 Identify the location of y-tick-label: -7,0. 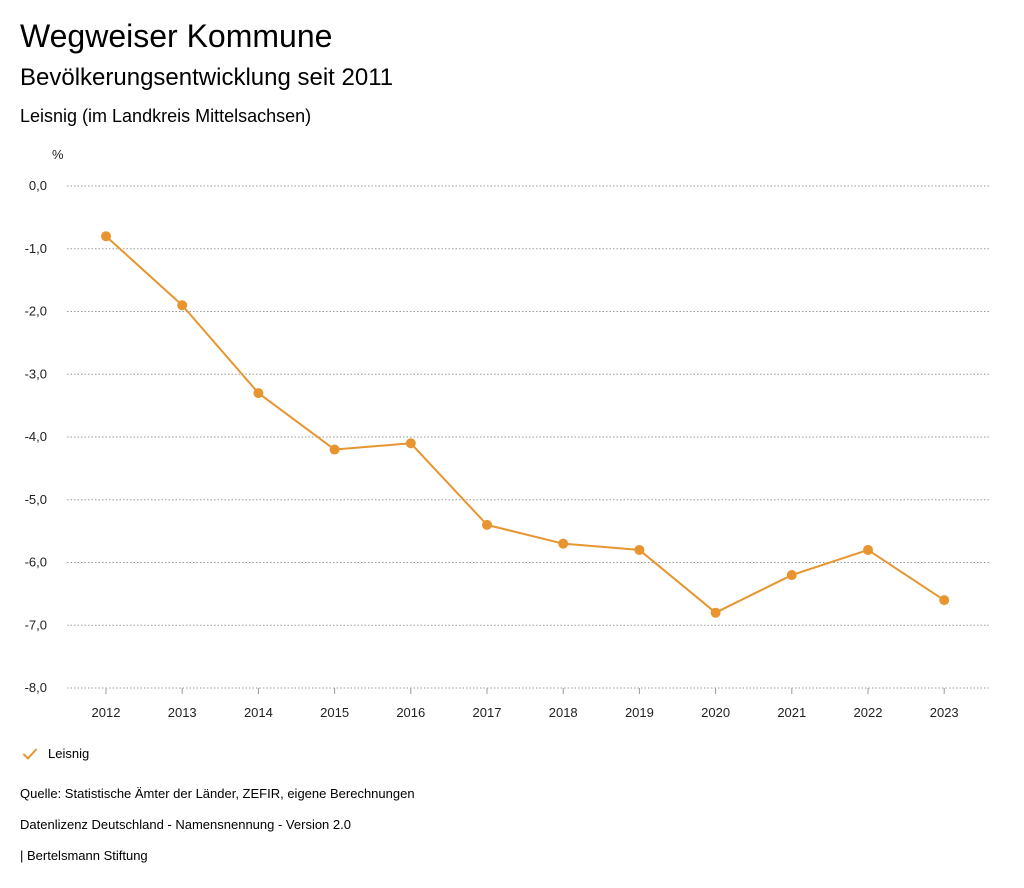
(36, 624).